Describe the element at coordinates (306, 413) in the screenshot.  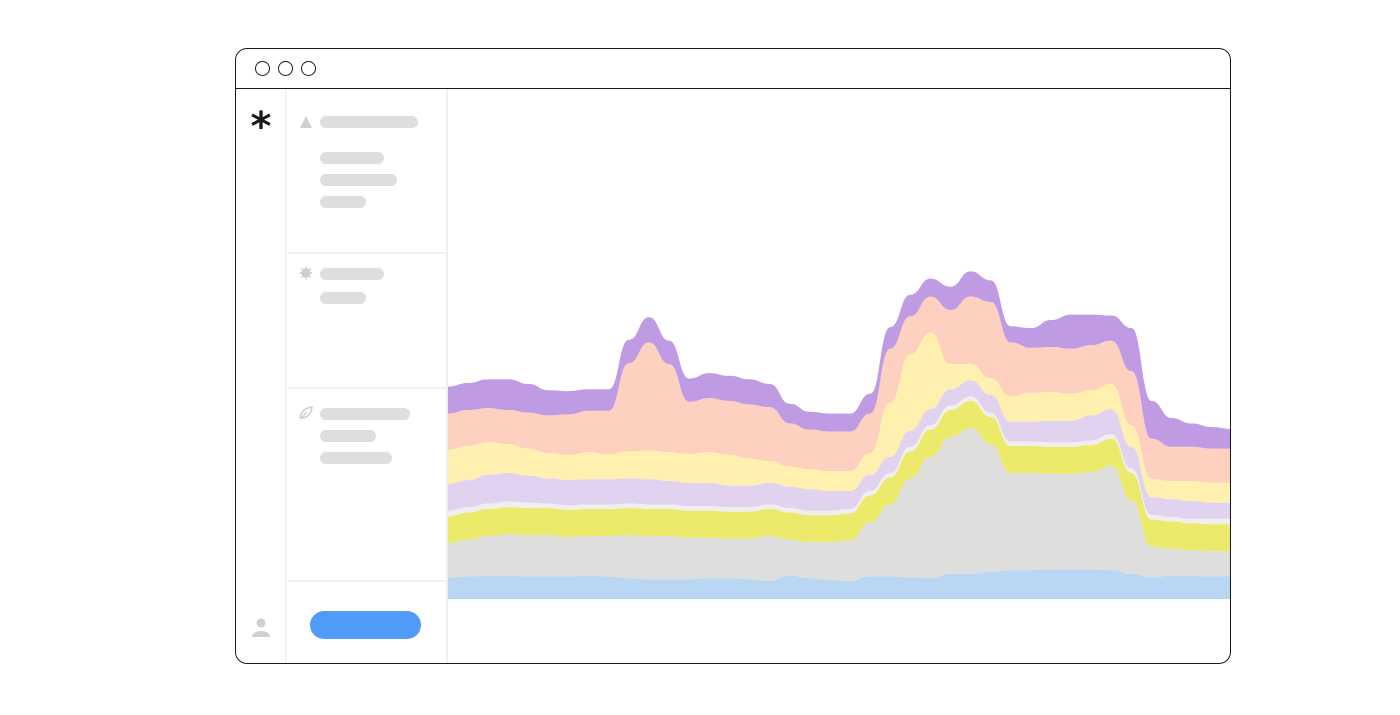
I see `leaf-icon` at that location.